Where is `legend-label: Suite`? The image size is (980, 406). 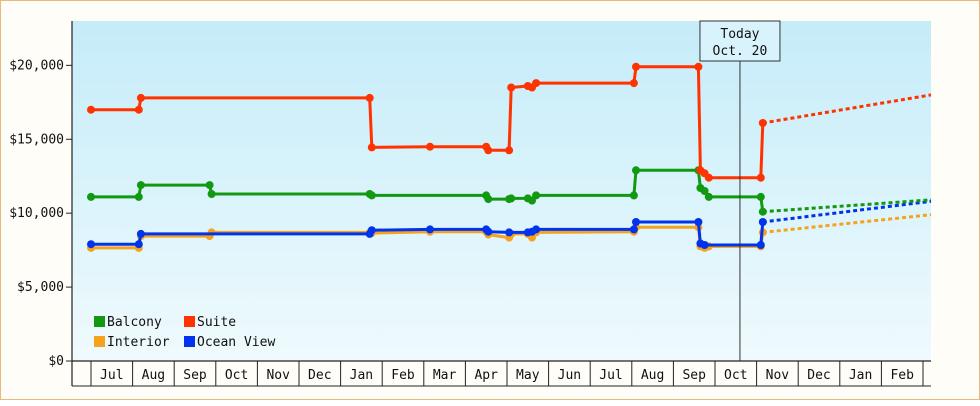 legend-label: Suite is located at coordinates (216, 322).